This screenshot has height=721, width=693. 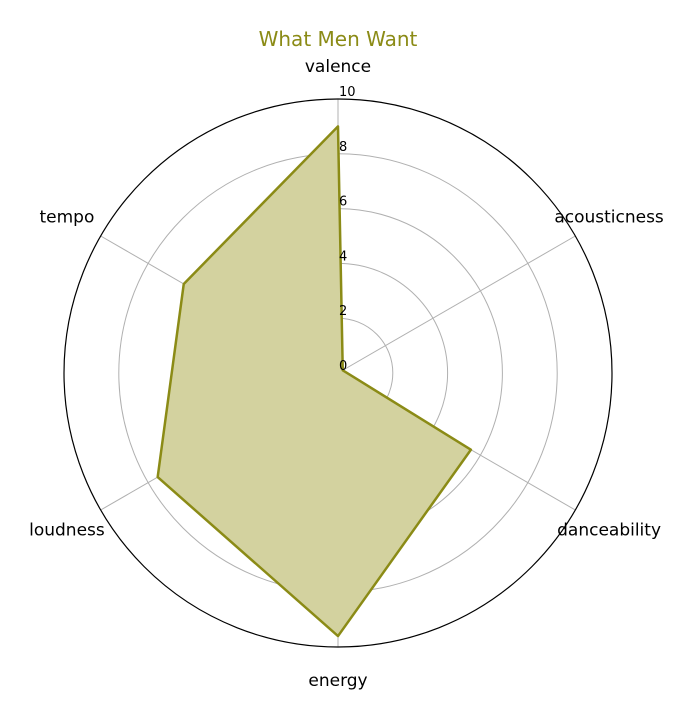 What do you see at coordinates (343, 147) in the screenshot?
I see `radial-tick-label: 8` at bounding box center [343, 147].